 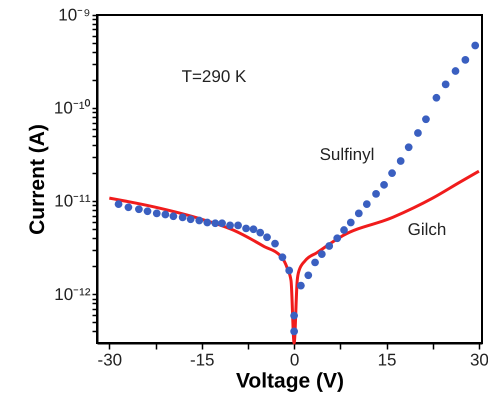 I want to click on y-tick-label: 10⁻⁹, so click(x=74, y=15).